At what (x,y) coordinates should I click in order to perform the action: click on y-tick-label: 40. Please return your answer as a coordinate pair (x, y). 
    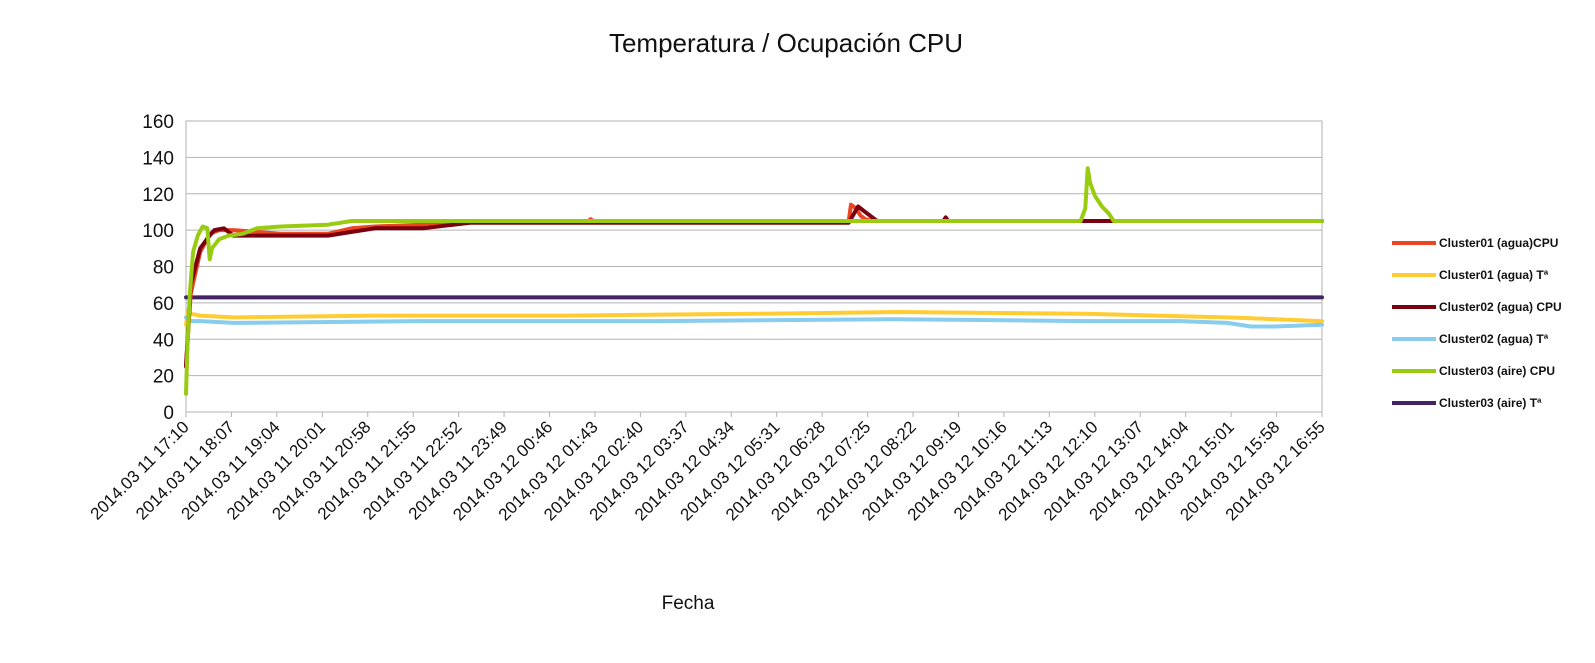
    Looking at the image, I should click on (163, 340).